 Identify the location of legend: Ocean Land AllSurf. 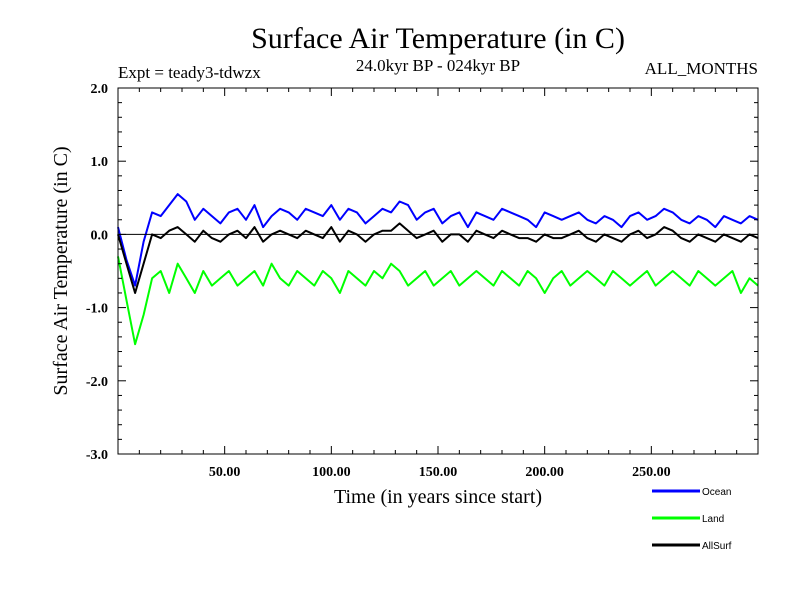
(692, 519).